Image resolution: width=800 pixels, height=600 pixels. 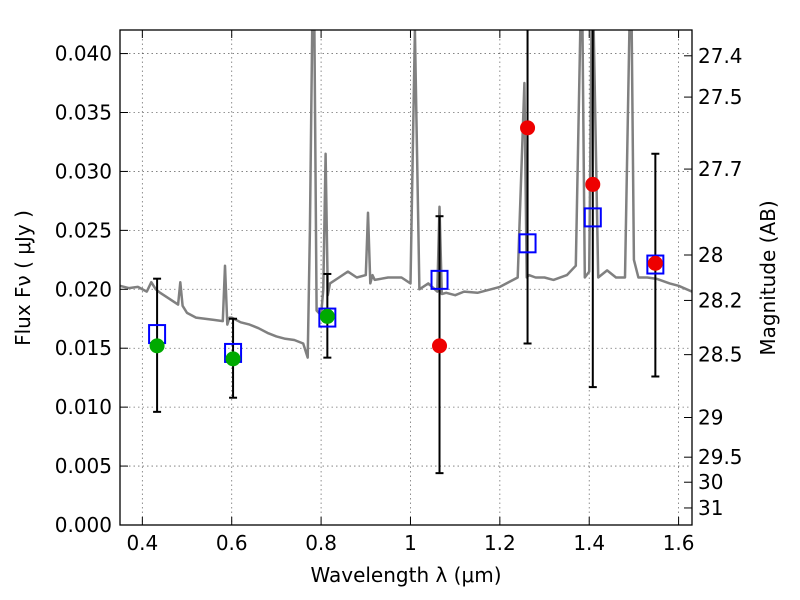 What do you see at coordinates (83, 466) in the screenshot?
I see `y-tick-label: 0.005` at bounding box center [83, 466].